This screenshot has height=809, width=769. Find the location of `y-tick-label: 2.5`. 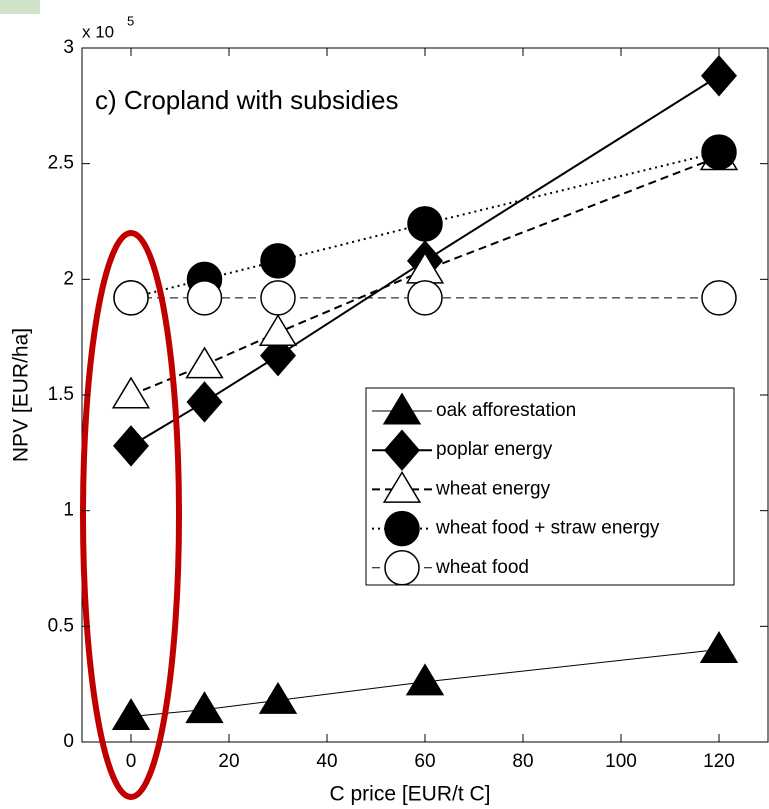

y-tick-label: 2.5 is located at coordinates (61, 163).